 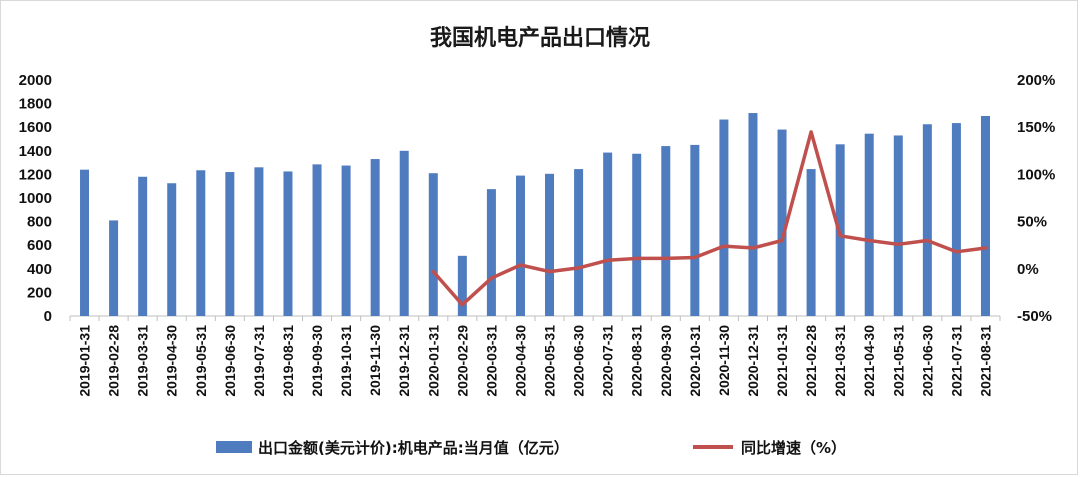 What do you see at coordinates (637, 361) in the screenshot?
I see `x-tick-label: 2020-08-31` at bounding box center [637, 361].